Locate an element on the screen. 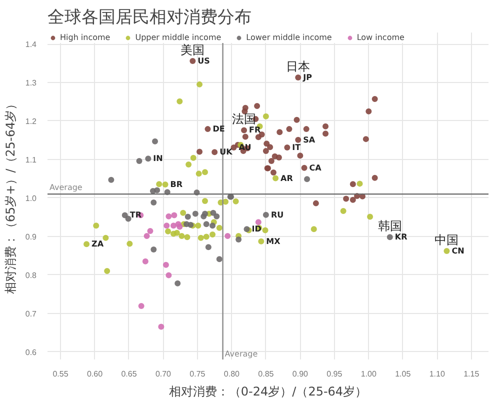 The width and height of the screenshot is (494, 401). y-tick-label: 1.2 is located at coordinates (31, 121).